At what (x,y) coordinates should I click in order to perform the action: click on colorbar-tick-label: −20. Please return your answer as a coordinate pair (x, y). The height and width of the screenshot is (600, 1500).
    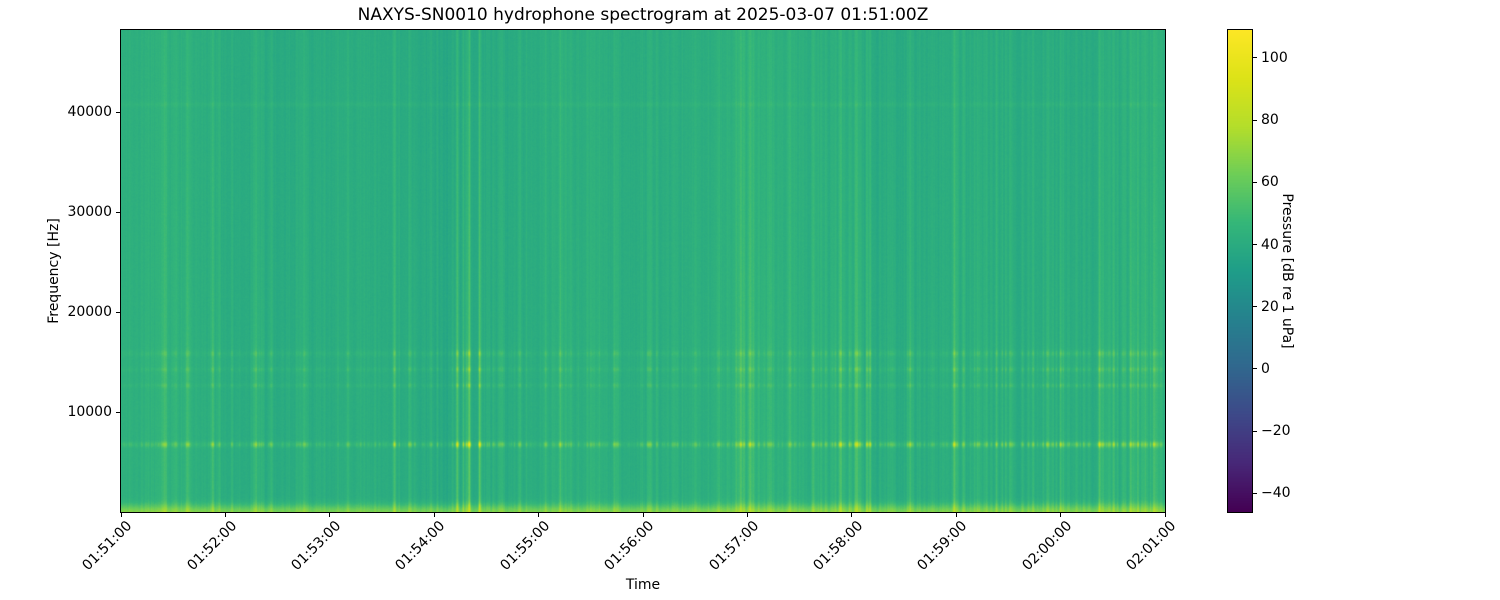
    Looking at the image, I should click on (1276, 431).